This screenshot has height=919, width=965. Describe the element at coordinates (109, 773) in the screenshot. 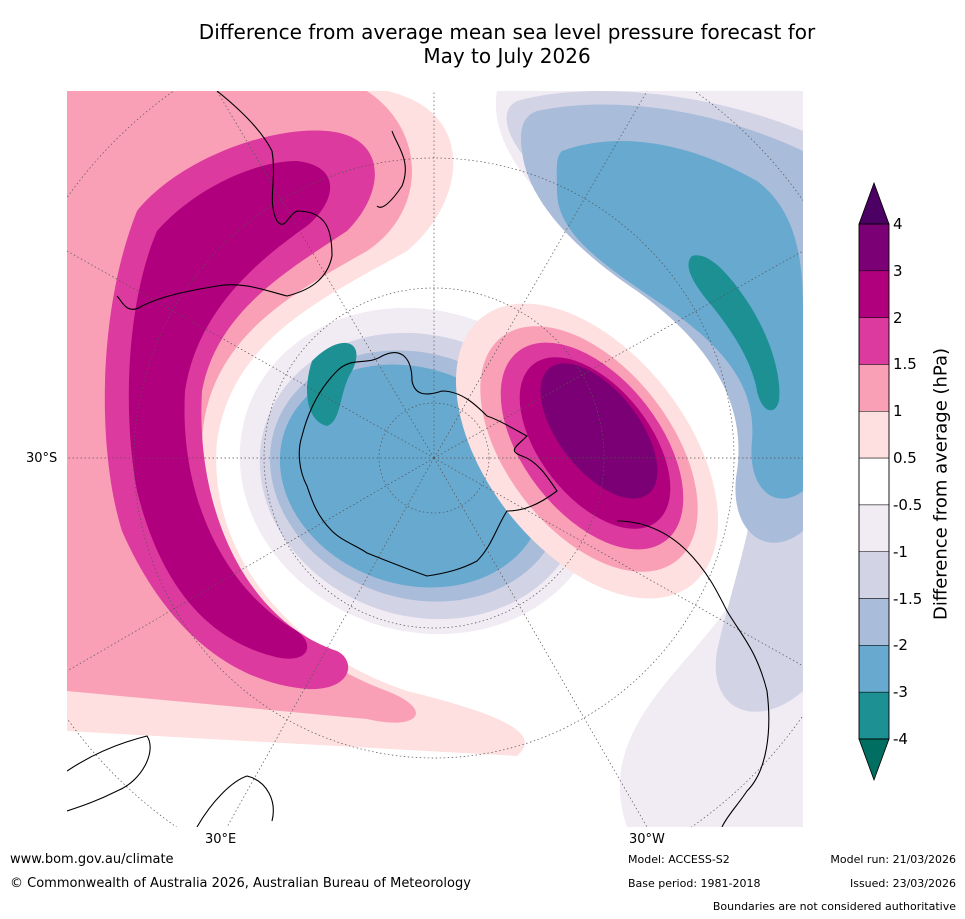

I see `southern-africa-coast` at that location.